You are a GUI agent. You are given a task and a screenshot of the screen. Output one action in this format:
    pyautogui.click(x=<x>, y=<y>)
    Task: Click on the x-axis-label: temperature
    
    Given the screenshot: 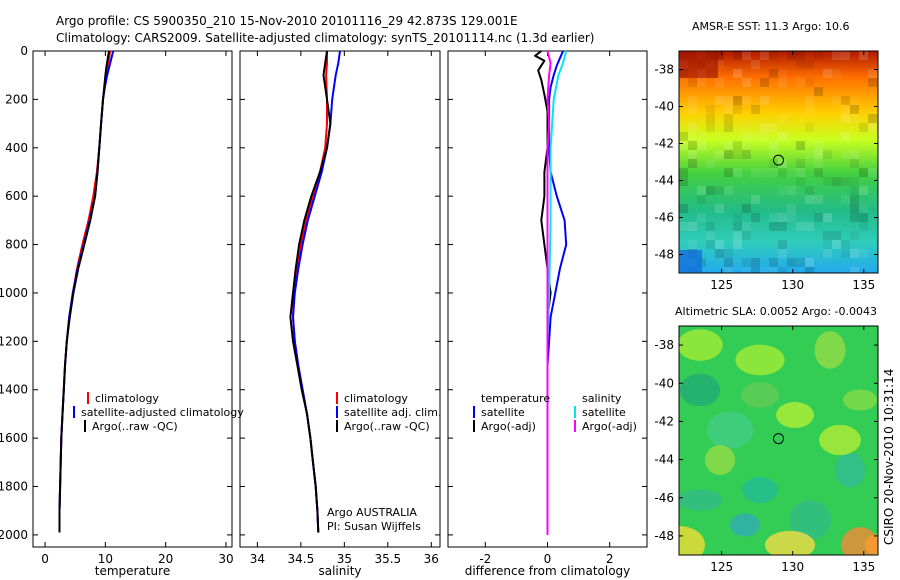 What is the action you would take?
    pyautogui.click(x=132, y=571)
    